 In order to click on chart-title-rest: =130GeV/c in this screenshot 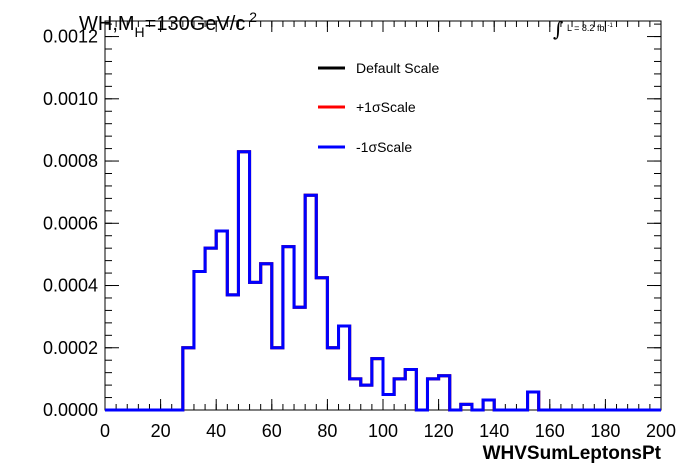, I will do `click(195, 24)`.